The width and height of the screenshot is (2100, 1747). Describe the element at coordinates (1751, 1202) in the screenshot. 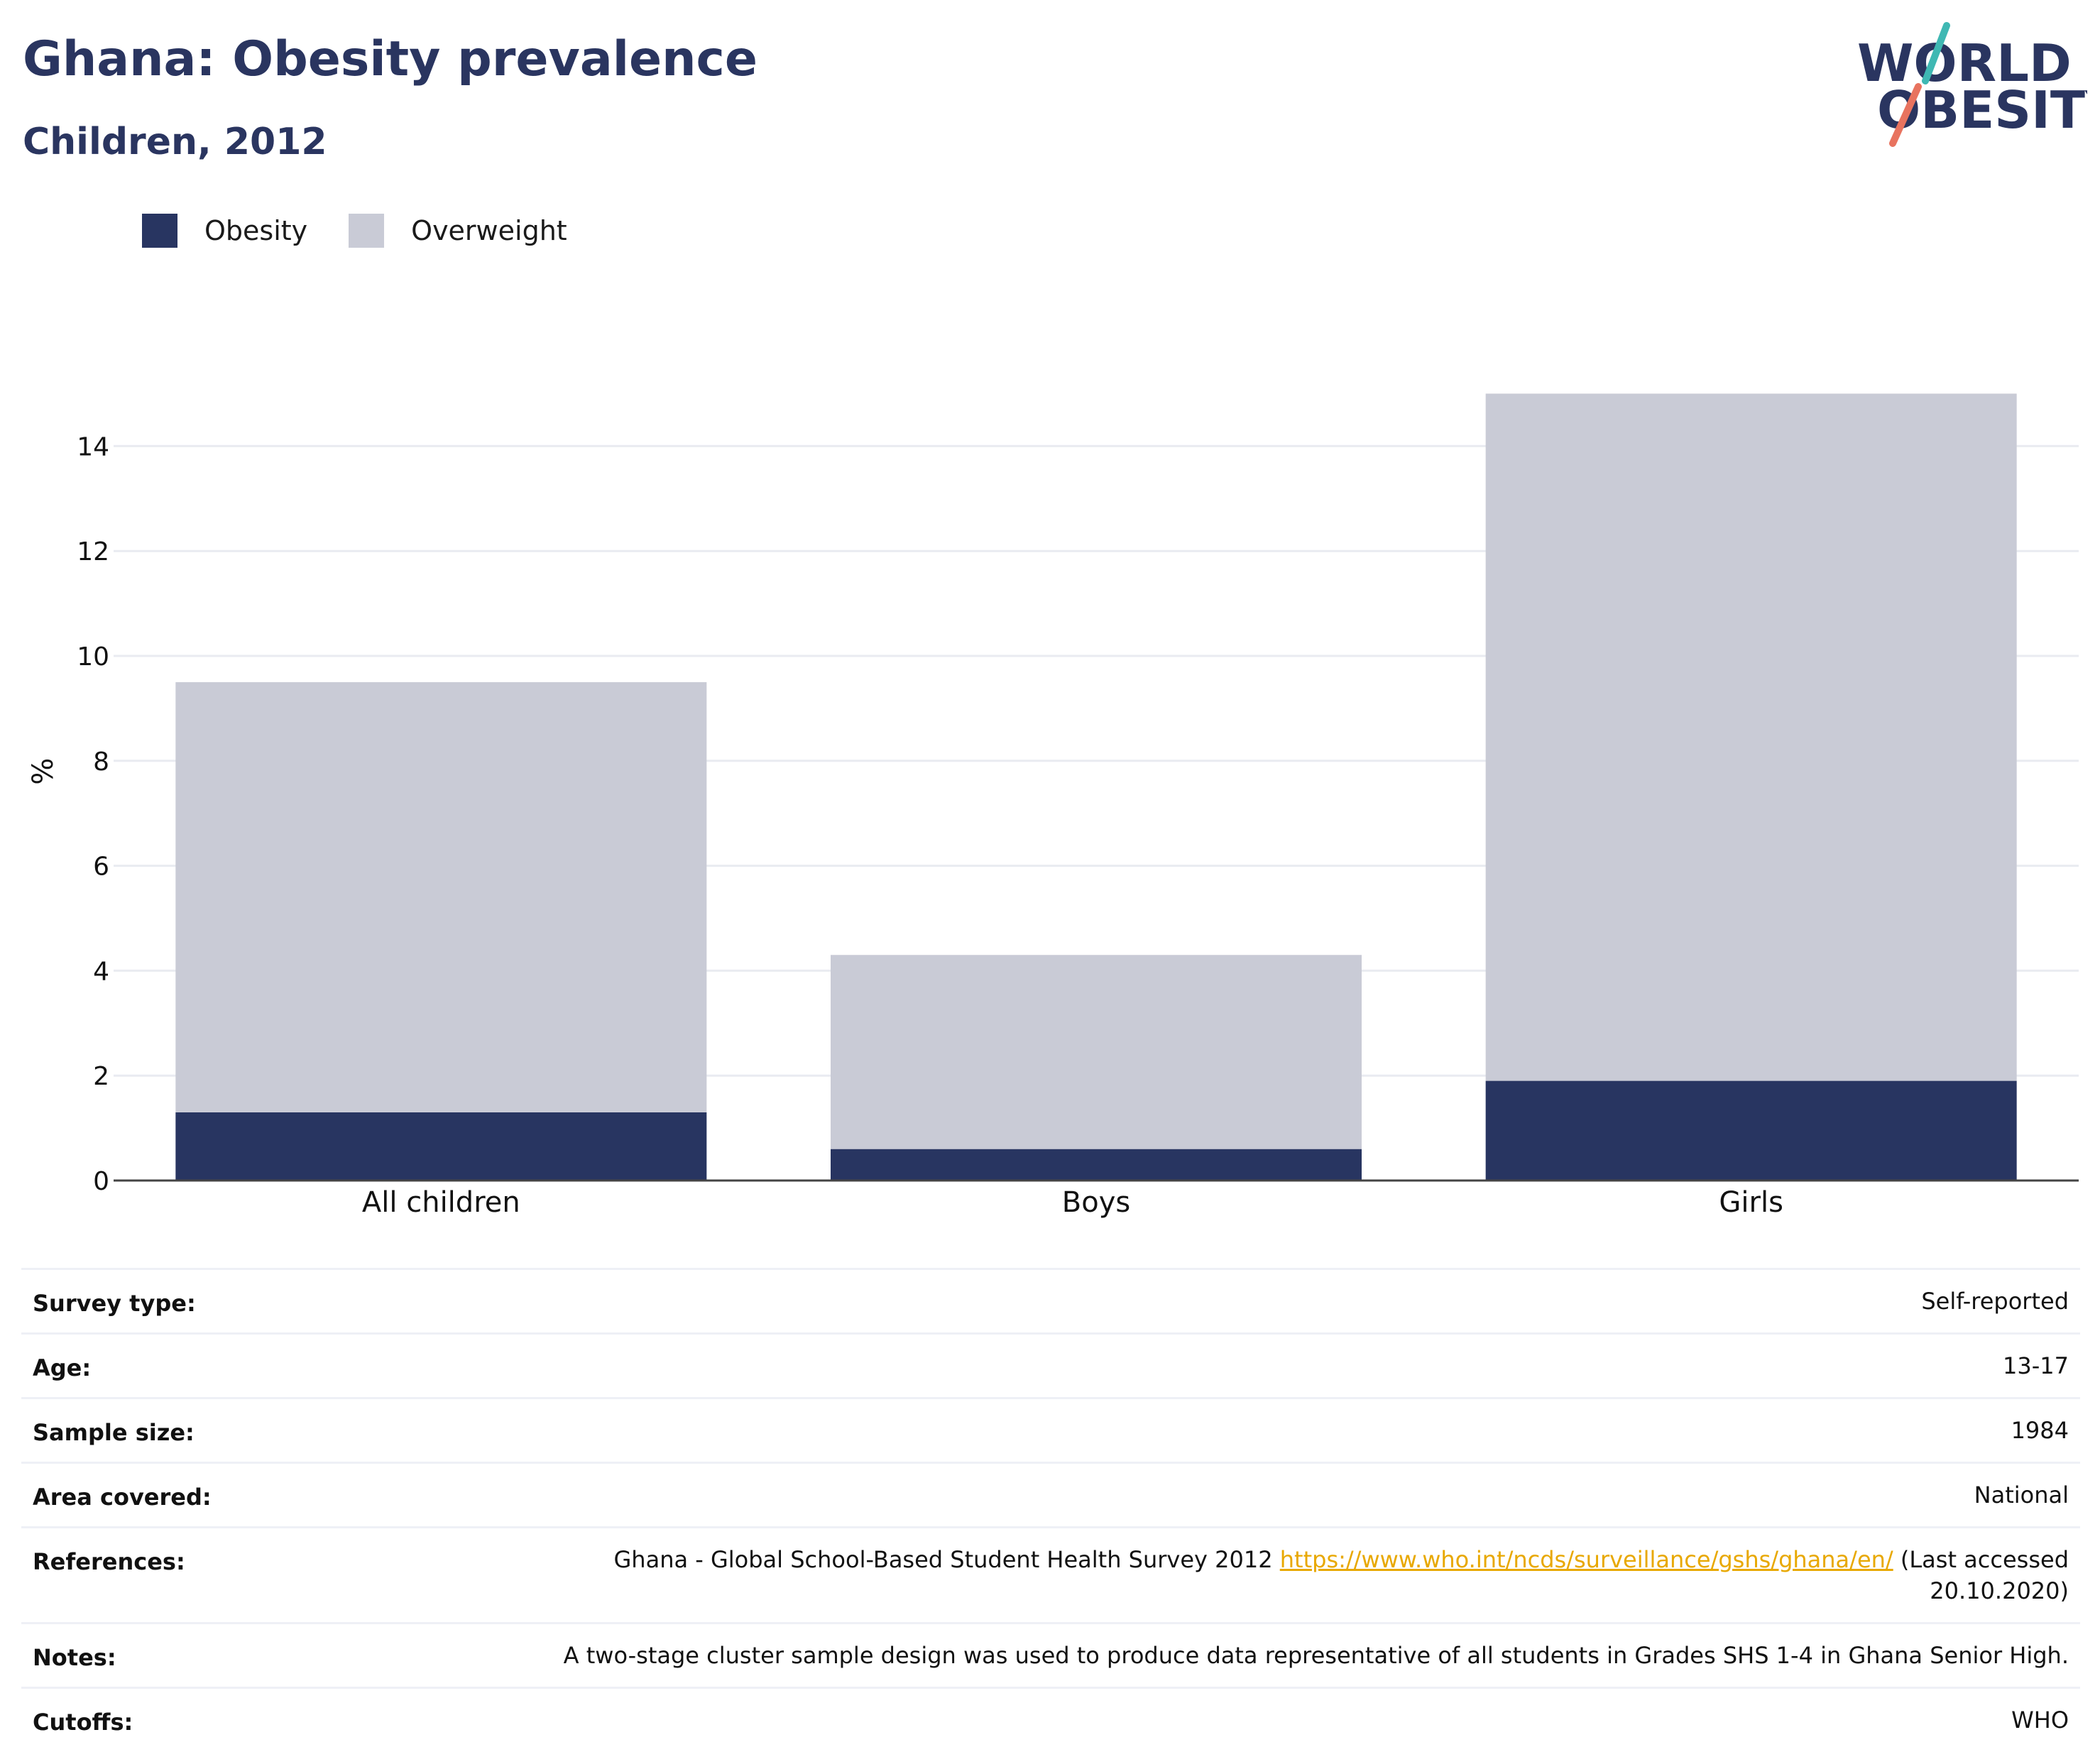

I see `x-tick-label: Girls` at that location.